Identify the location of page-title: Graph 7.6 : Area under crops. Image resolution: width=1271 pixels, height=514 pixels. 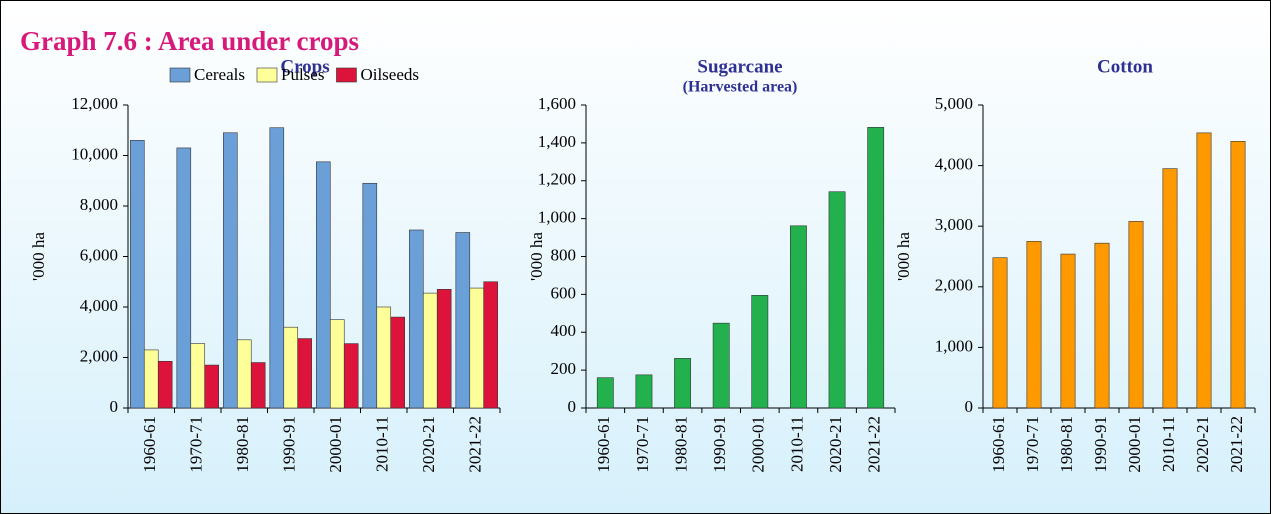
(189, 41).